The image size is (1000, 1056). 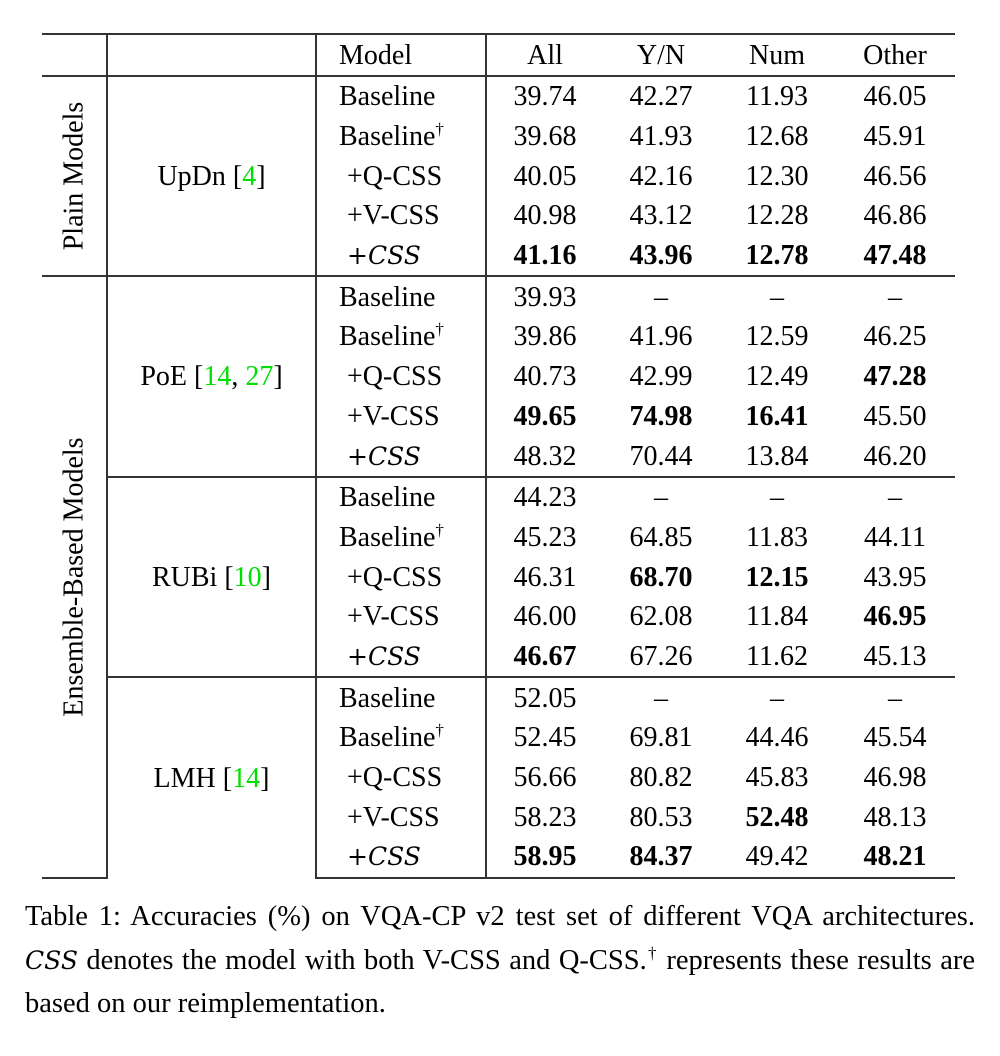 I want to click on value-cell: 43.96, so click(x=661, y=256).